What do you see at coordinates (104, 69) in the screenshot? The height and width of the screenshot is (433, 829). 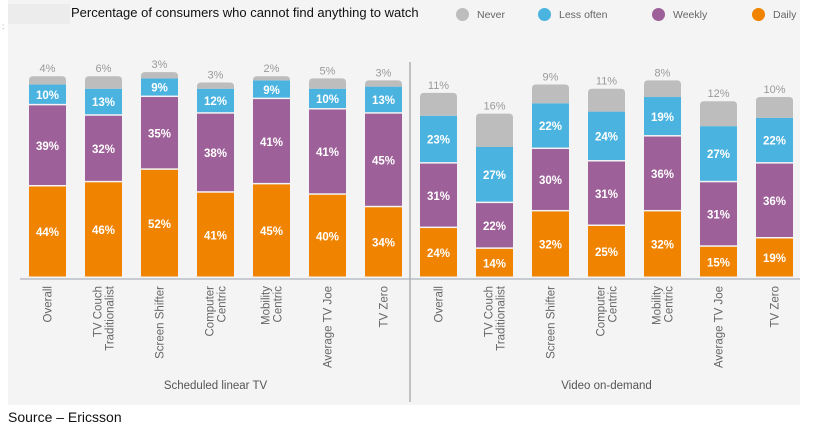 I see `data-label-never: 6%` at bounding box center [104, 69].